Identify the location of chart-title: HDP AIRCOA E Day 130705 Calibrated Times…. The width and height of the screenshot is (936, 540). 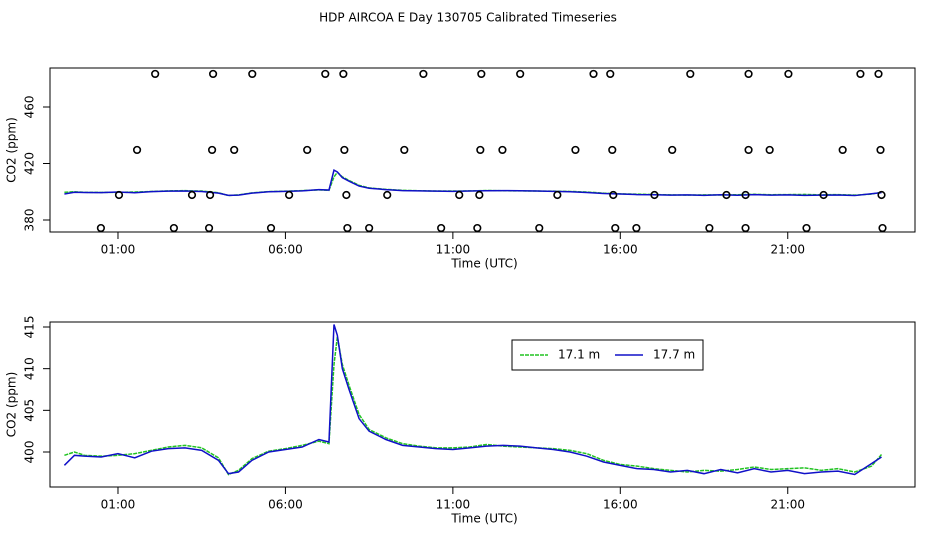
(468, 18).